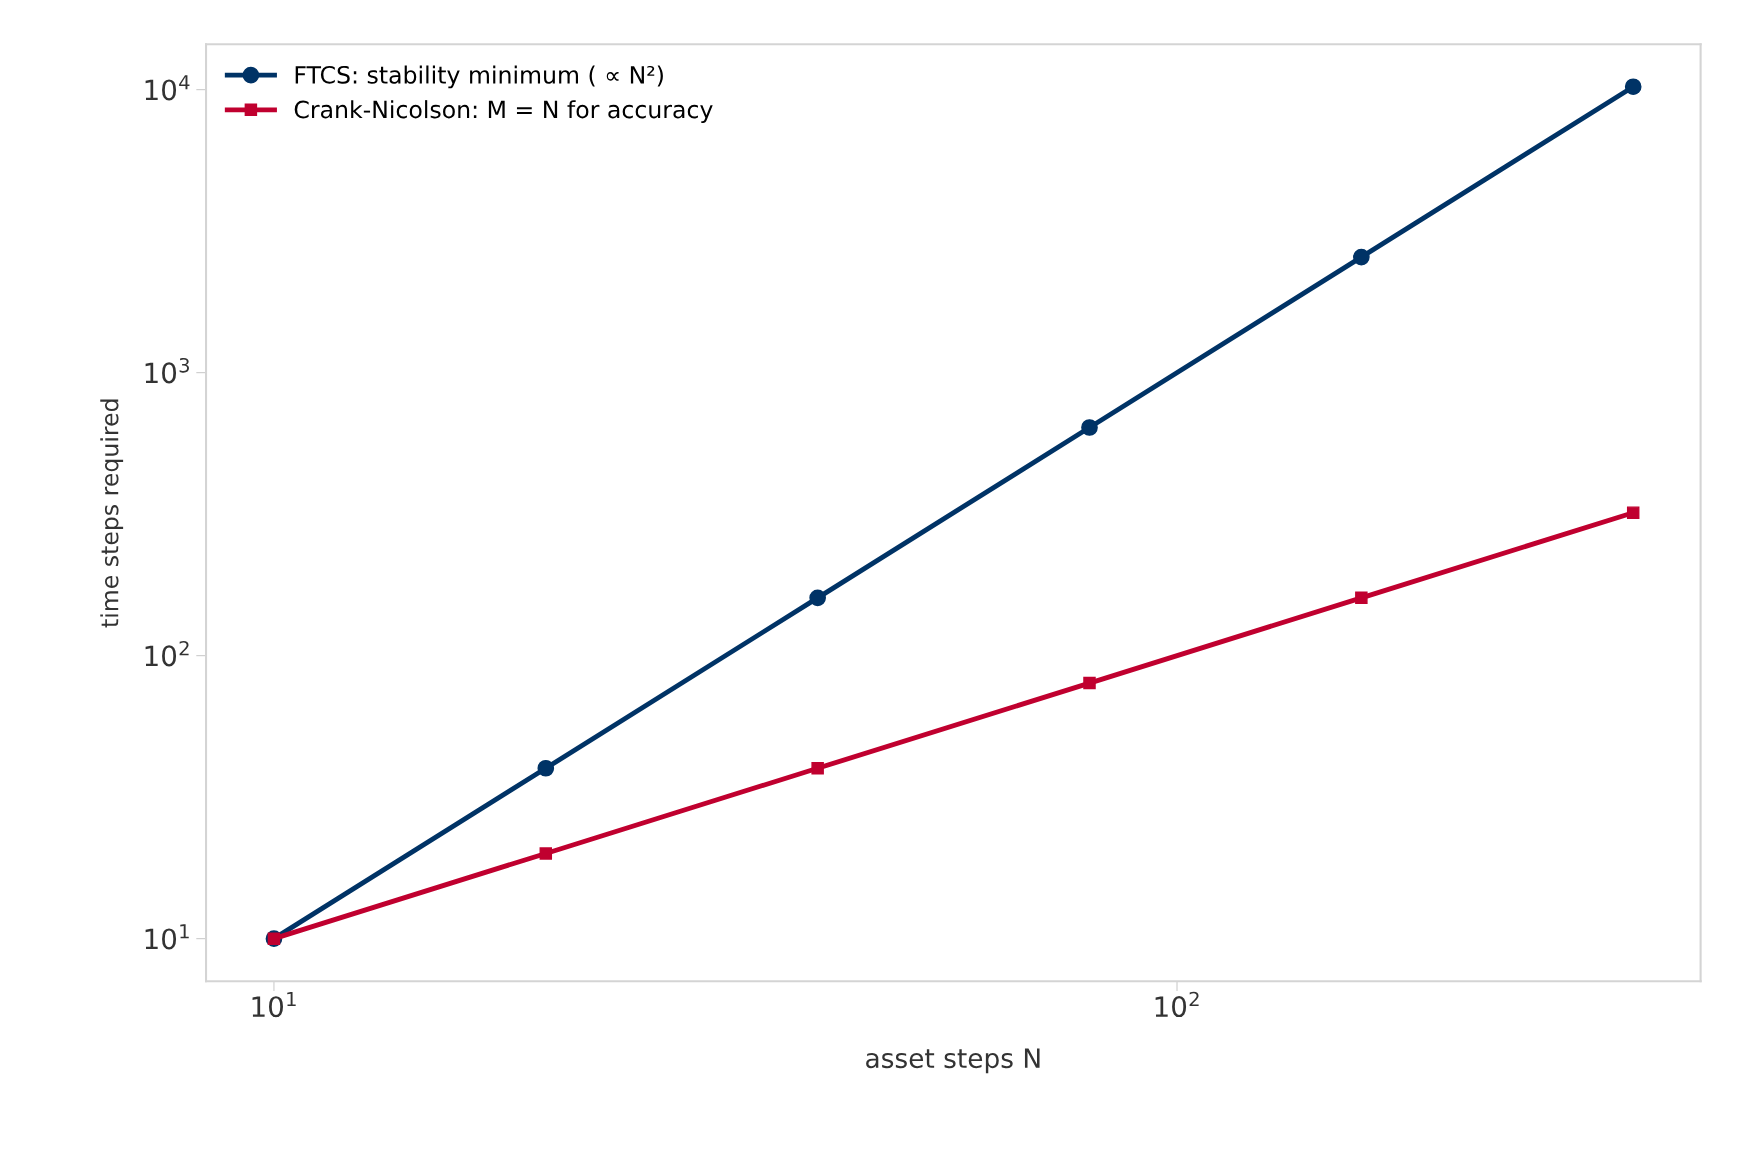 This screenshot has width=1746, height=1164. What do you see at coordinates (167, 88) in the screenshot?
I see `y-tick-label: 10$^{4}$` at bounding box center [167, 88].